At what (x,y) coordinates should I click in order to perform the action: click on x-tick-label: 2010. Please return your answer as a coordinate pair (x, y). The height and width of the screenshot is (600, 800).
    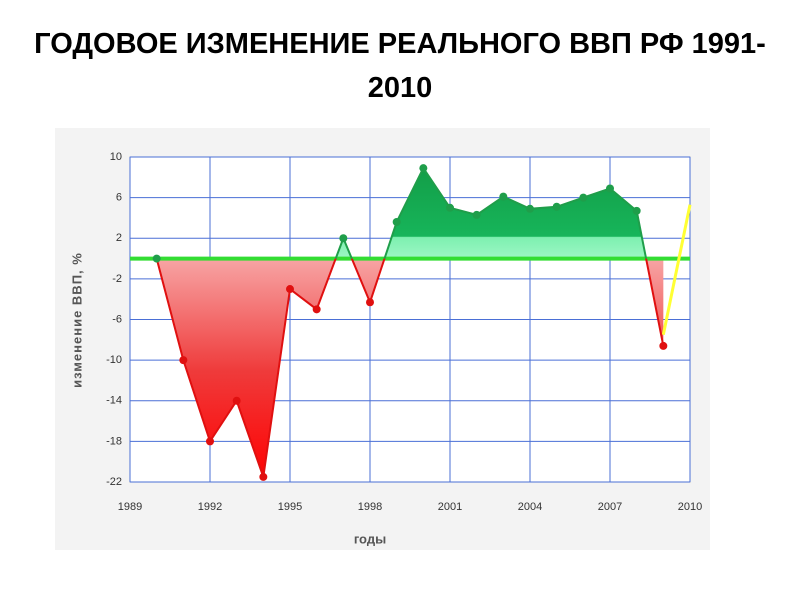
    Looking at the image, I should click on (690, 507).